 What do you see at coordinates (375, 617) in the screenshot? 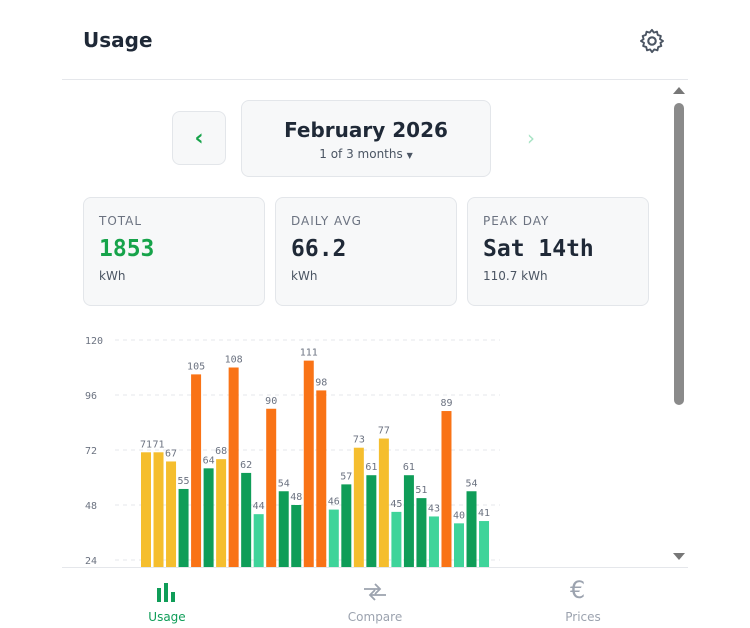
I see `tab-label: Compare` at bounding box center [375, 617].